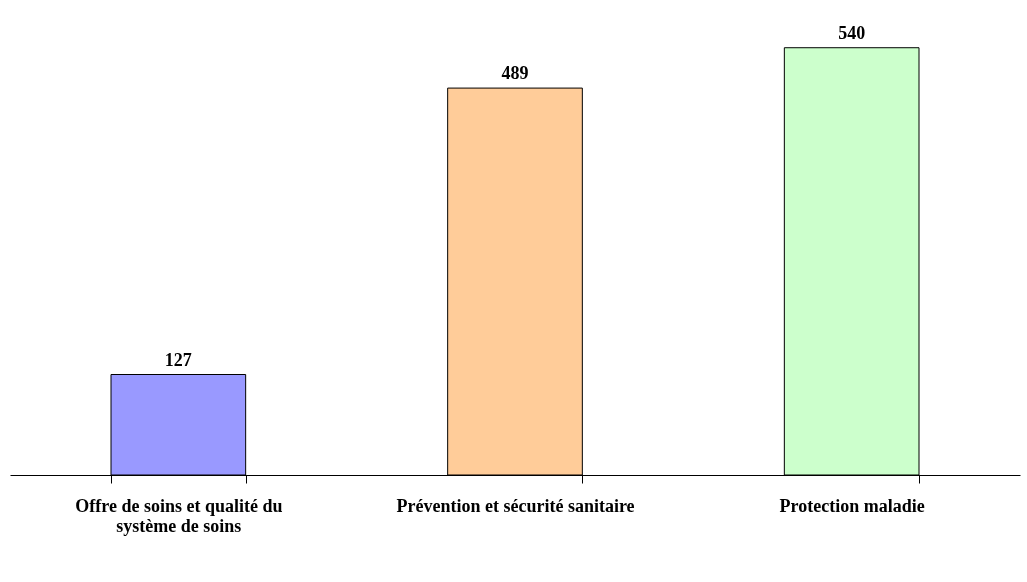  I want to click on data-label: 489, so click(515, 73).